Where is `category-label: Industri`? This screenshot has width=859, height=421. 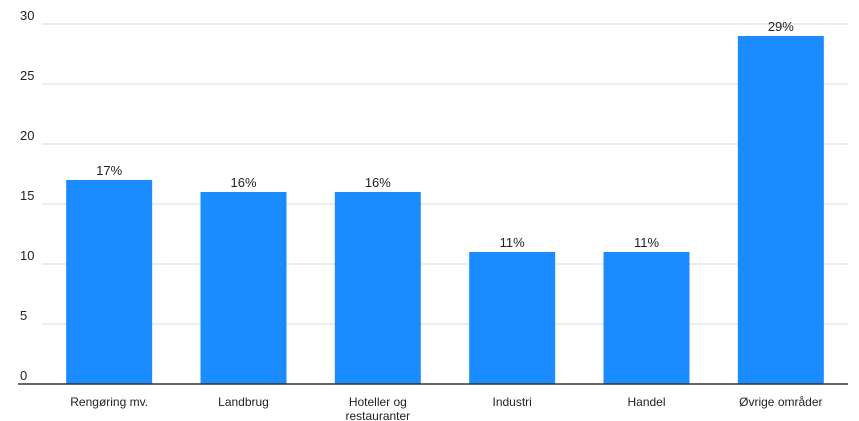 category-label: Industri is located at coordinates (511, 402).